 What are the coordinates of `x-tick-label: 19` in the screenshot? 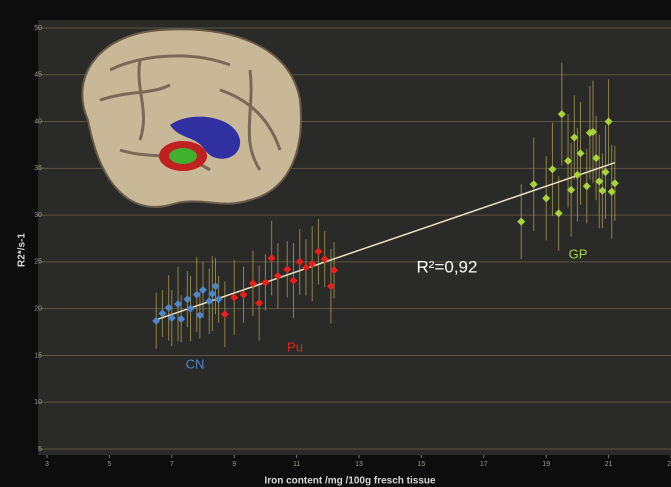 It's located at (546, 464).